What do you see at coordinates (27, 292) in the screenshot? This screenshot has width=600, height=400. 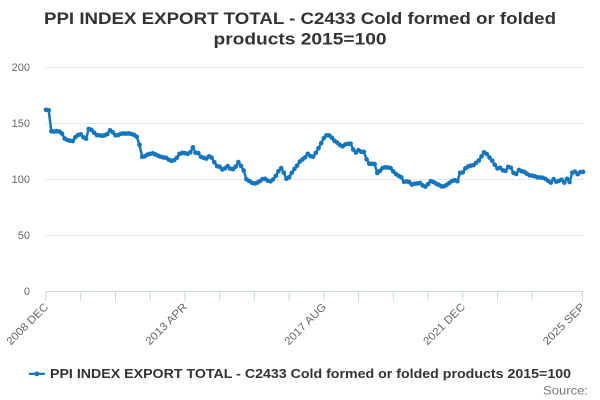 I see `svg-text: 0` at bounding box center [27, 292].